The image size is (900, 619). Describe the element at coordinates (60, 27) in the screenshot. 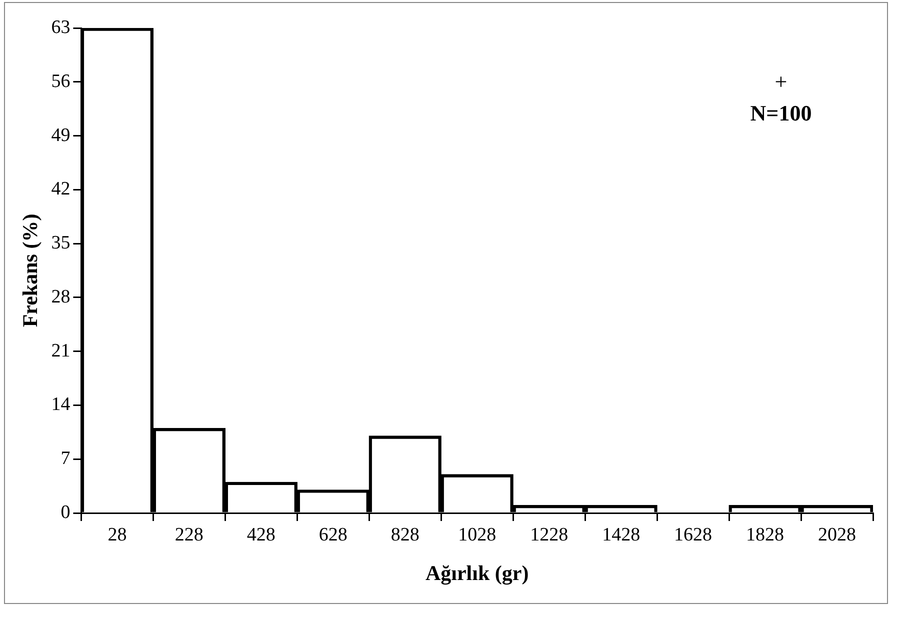

I see `y-tick-label: 63` at that location.